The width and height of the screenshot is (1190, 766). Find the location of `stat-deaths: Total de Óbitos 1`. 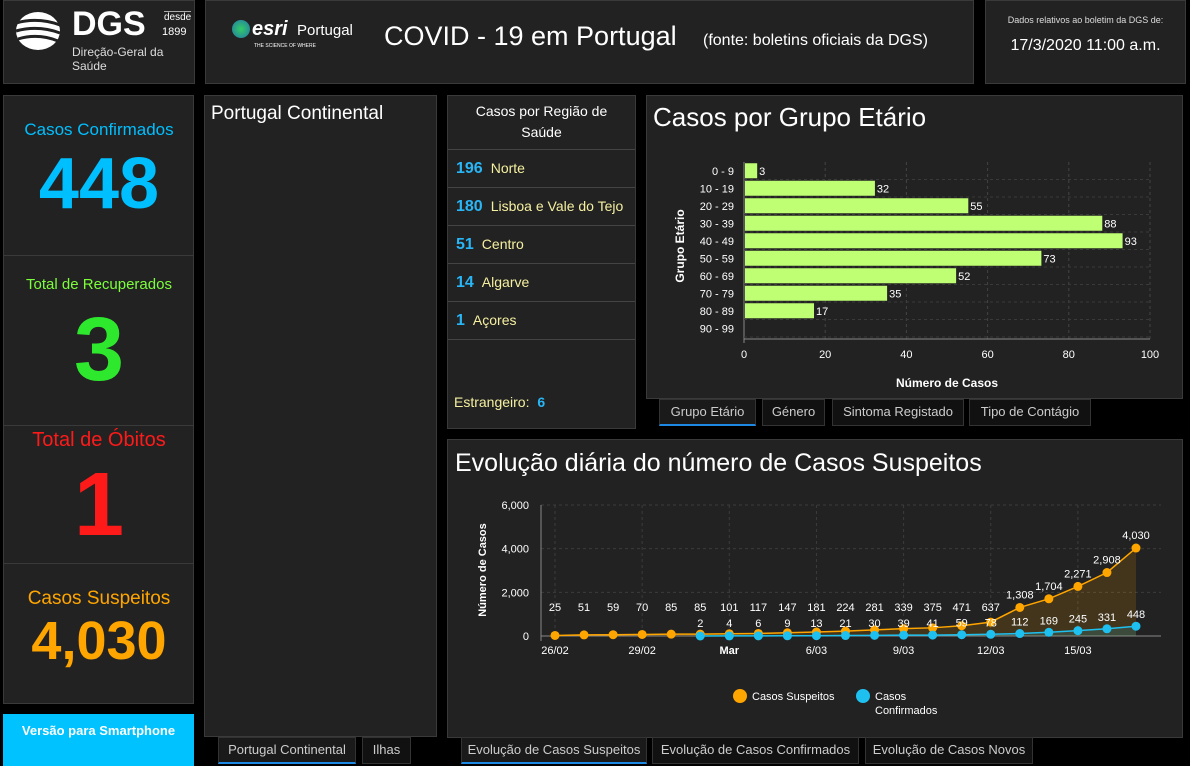

stat-deaths: Total de Óbitos 1 is located at coordinates (99, 495).